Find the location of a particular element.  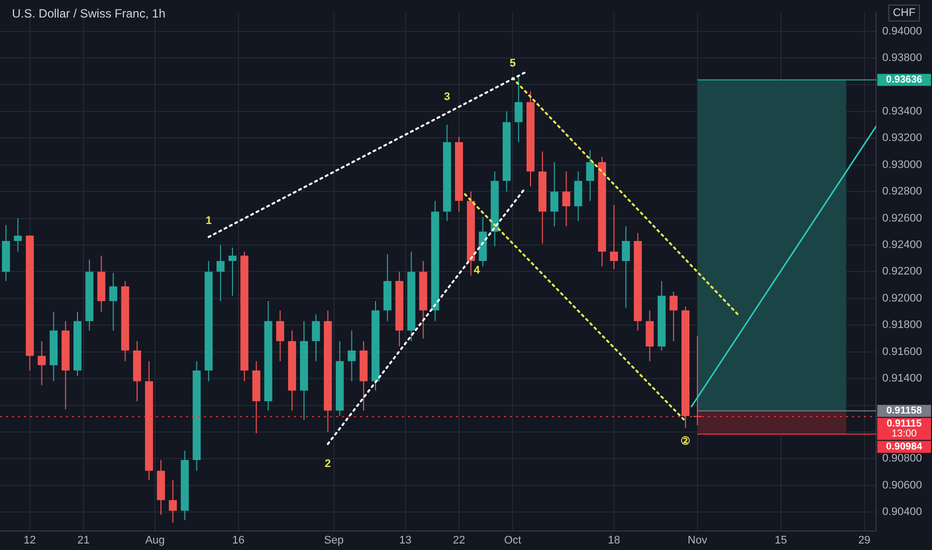

annotation: 1 is located at coordinates (209, 221).